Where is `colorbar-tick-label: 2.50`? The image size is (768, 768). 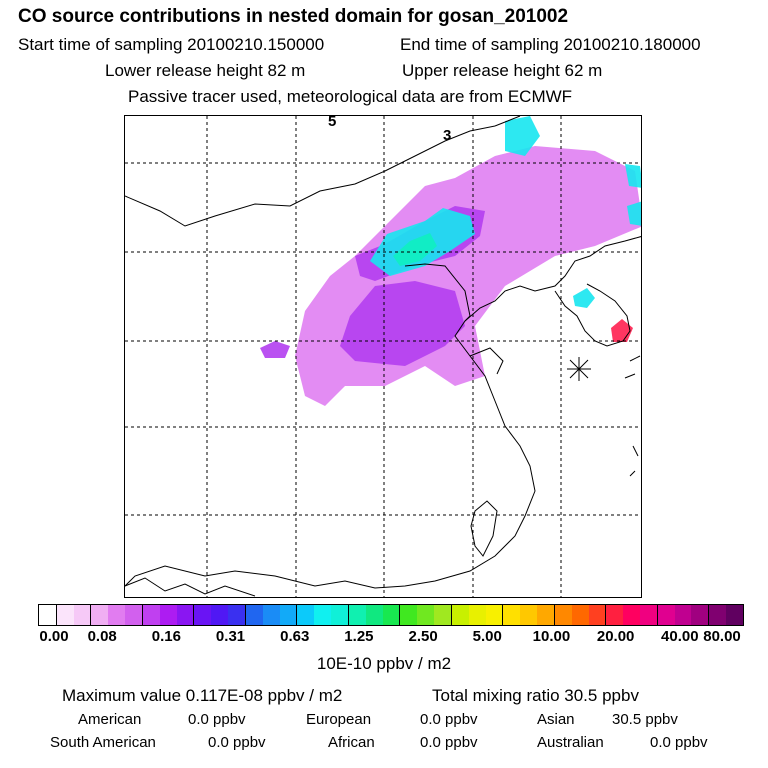
colorbar-tick-label: 2.50 is located at coordinates (423, 636).